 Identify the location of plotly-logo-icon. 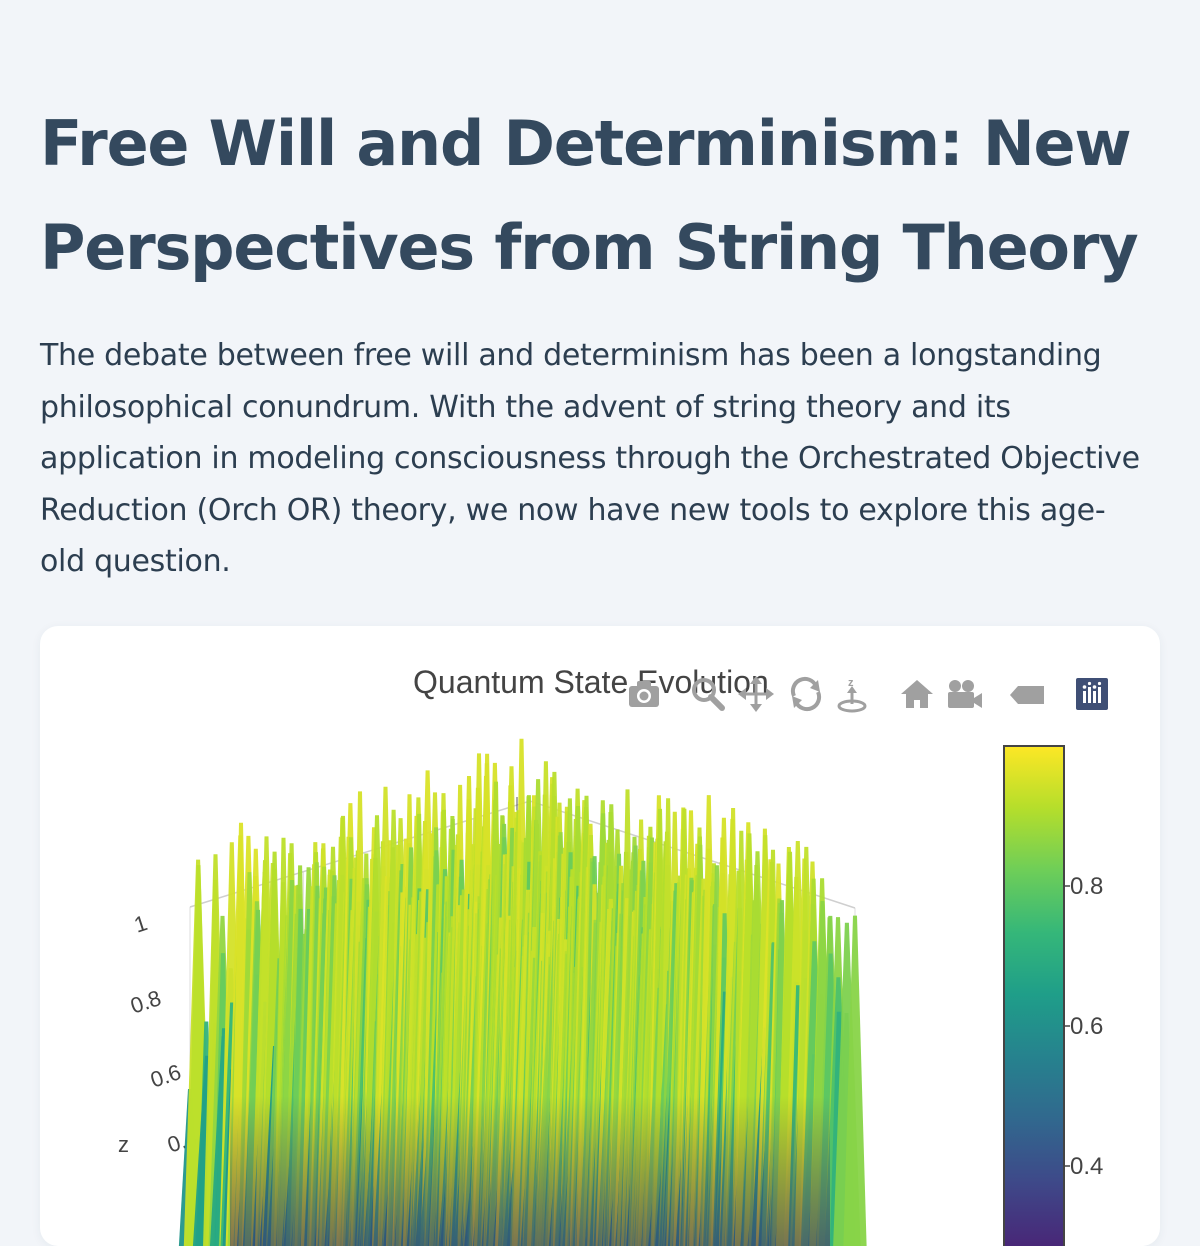
(1092, 694).